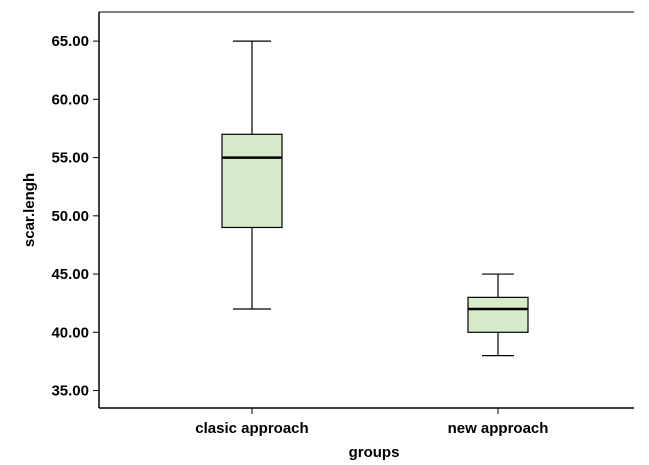 This screenshot has width=649, height=465. I want to click on x-axis-title: groups, so click(374, 452).